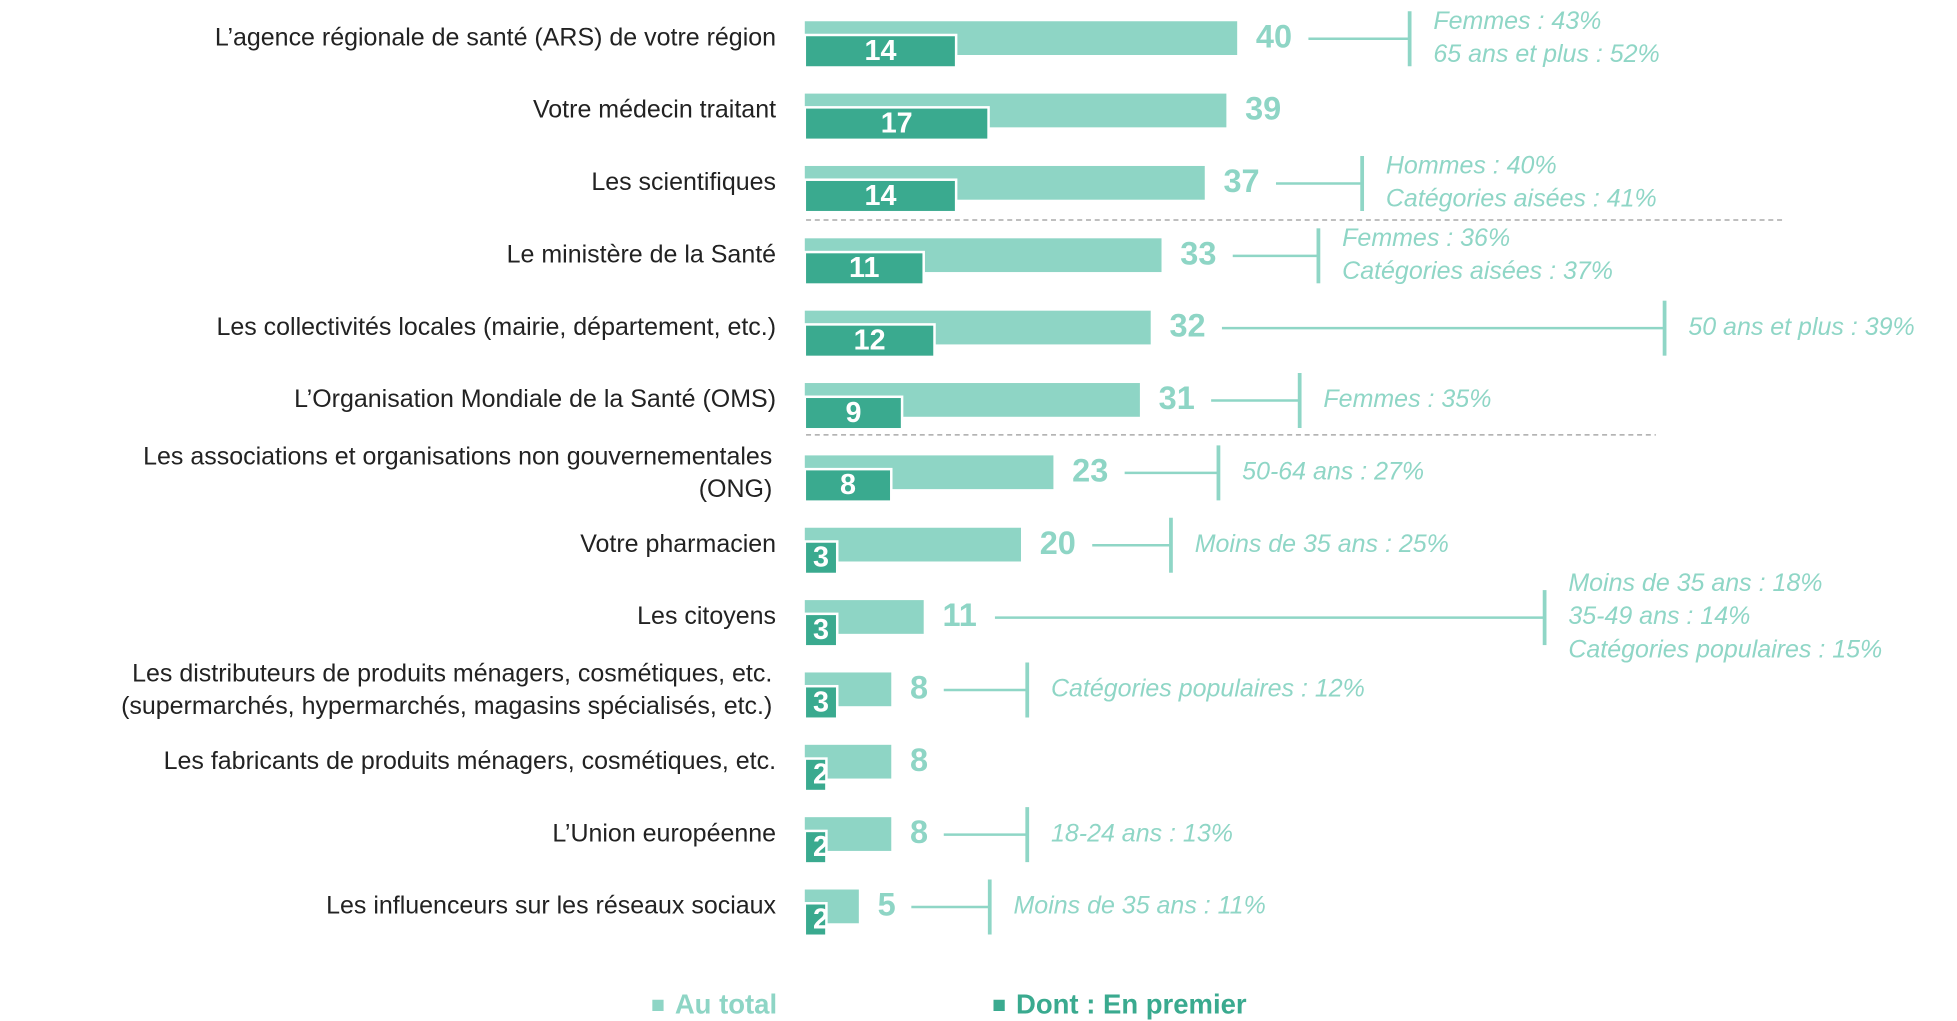  I want to click on annotation: 65 ans et plus : 52%, so click(1546, 54).